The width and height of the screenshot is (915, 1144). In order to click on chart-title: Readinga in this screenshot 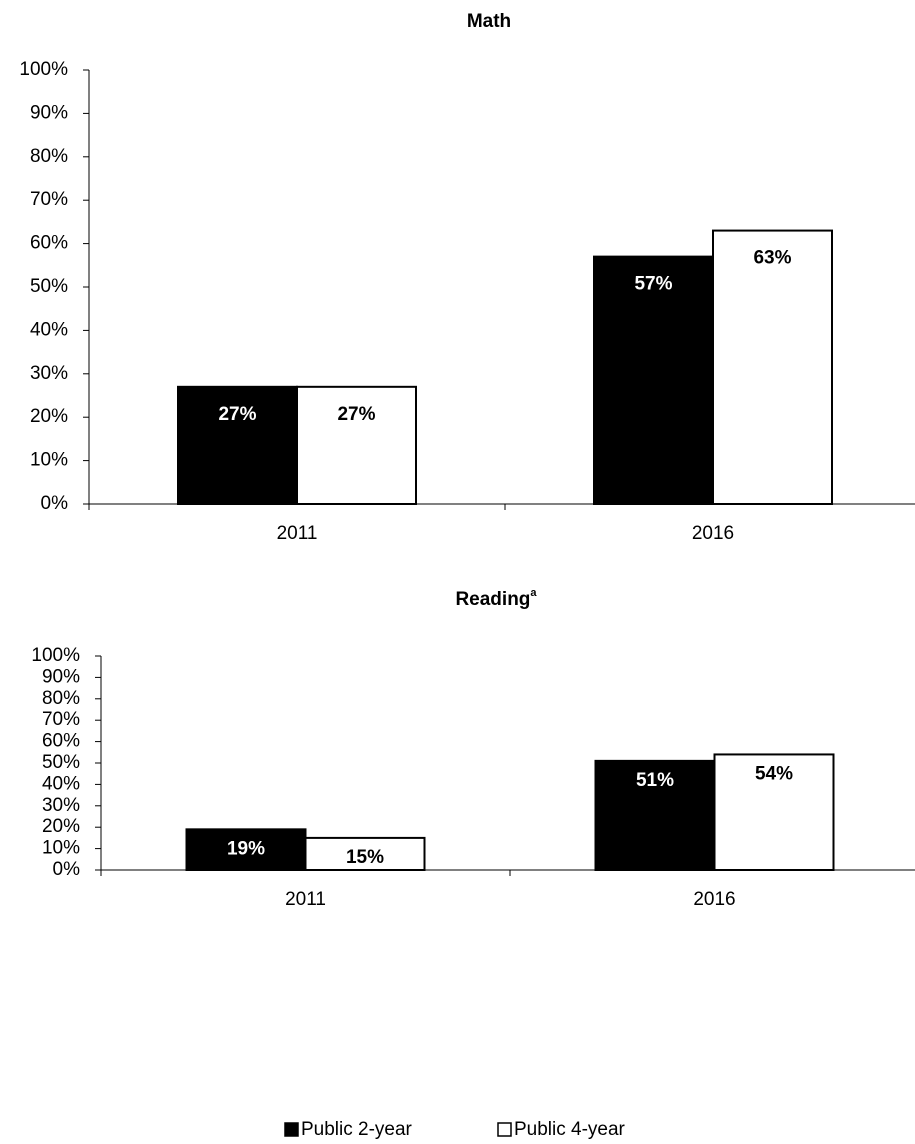, I will do `click(496, 598)`.